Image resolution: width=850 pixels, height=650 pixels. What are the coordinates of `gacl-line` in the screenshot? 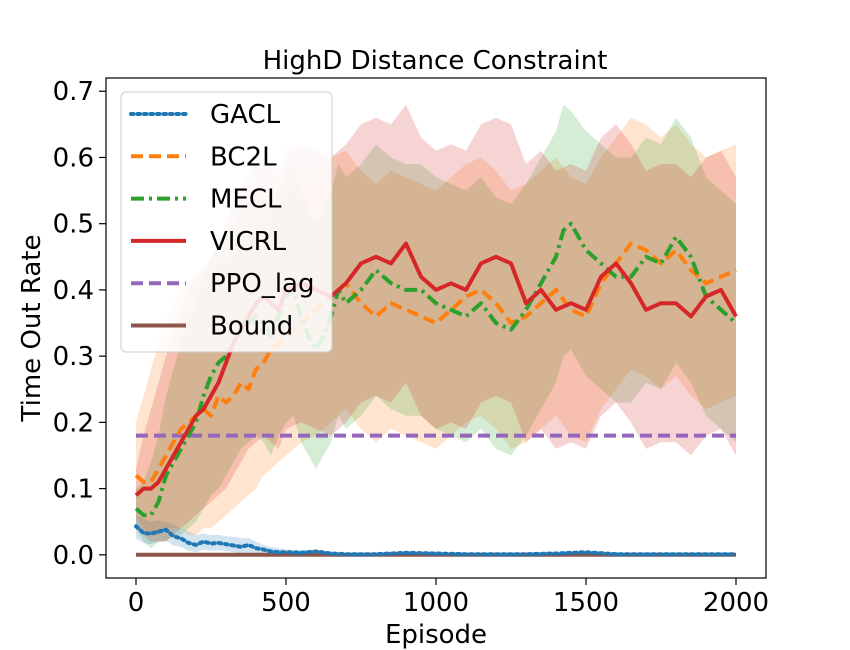 It's located at (436, 540).